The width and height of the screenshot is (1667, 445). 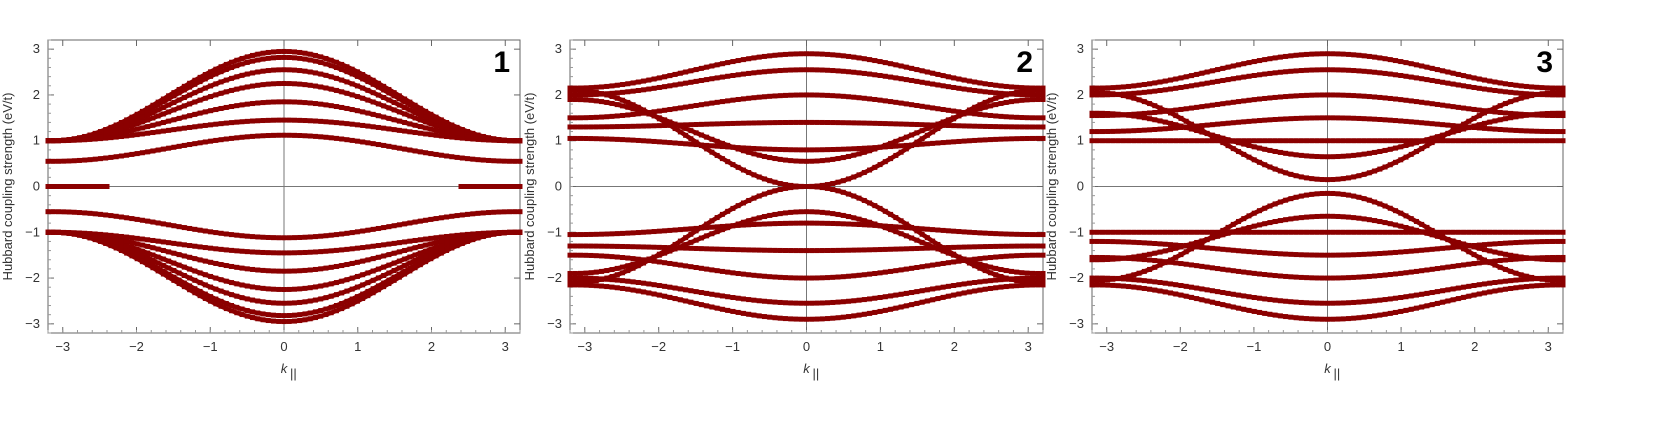 What do you see at coordinates (1076, 277) in the screenshot?
I see `y-tick-label: −2` at bounding box center [1076, 277].